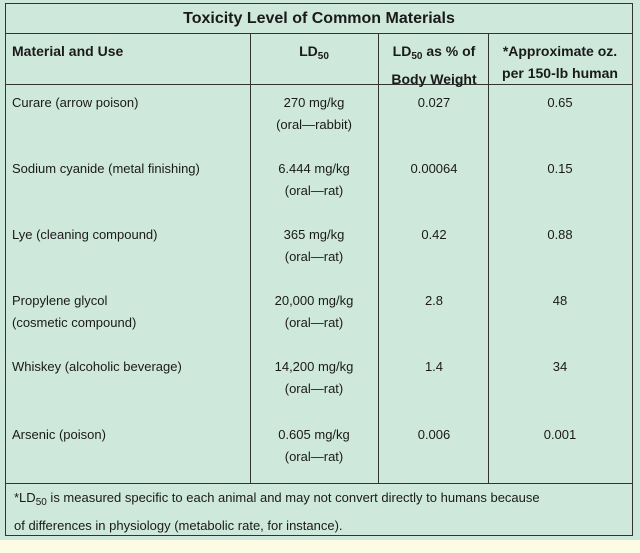 This screenshot has height=553, width=640. Describe the element at coordinates (560, 51) in the screenshot. I see `header-oz-line1: *Approximate oz.` at that location.